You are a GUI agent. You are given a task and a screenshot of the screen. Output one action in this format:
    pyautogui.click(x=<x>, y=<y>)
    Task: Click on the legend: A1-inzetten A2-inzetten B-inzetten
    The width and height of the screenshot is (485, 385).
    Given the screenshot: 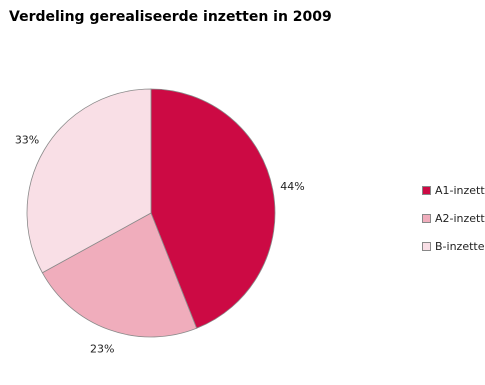 What is the action you would take?
    pyautogui.click(x=453, y=225)
    